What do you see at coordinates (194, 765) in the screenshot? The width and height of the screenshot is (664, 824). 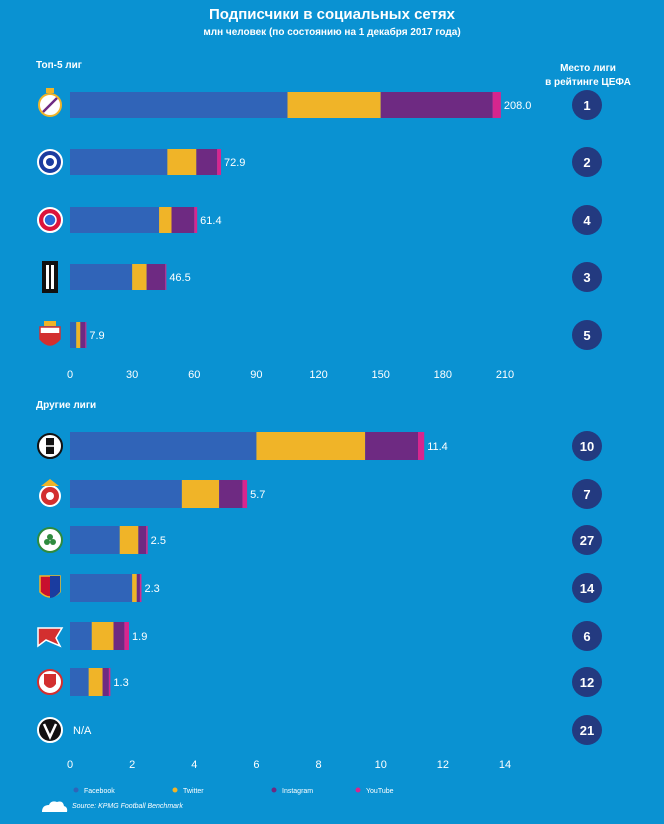 I see `x-tick-label-1-2: 4` at bounding box center [194, 765].